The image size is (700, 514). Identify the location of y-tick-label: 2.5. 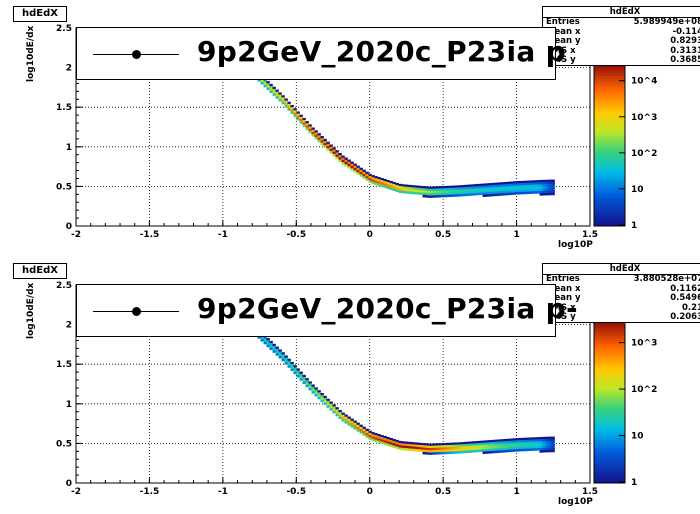
(64, 286).